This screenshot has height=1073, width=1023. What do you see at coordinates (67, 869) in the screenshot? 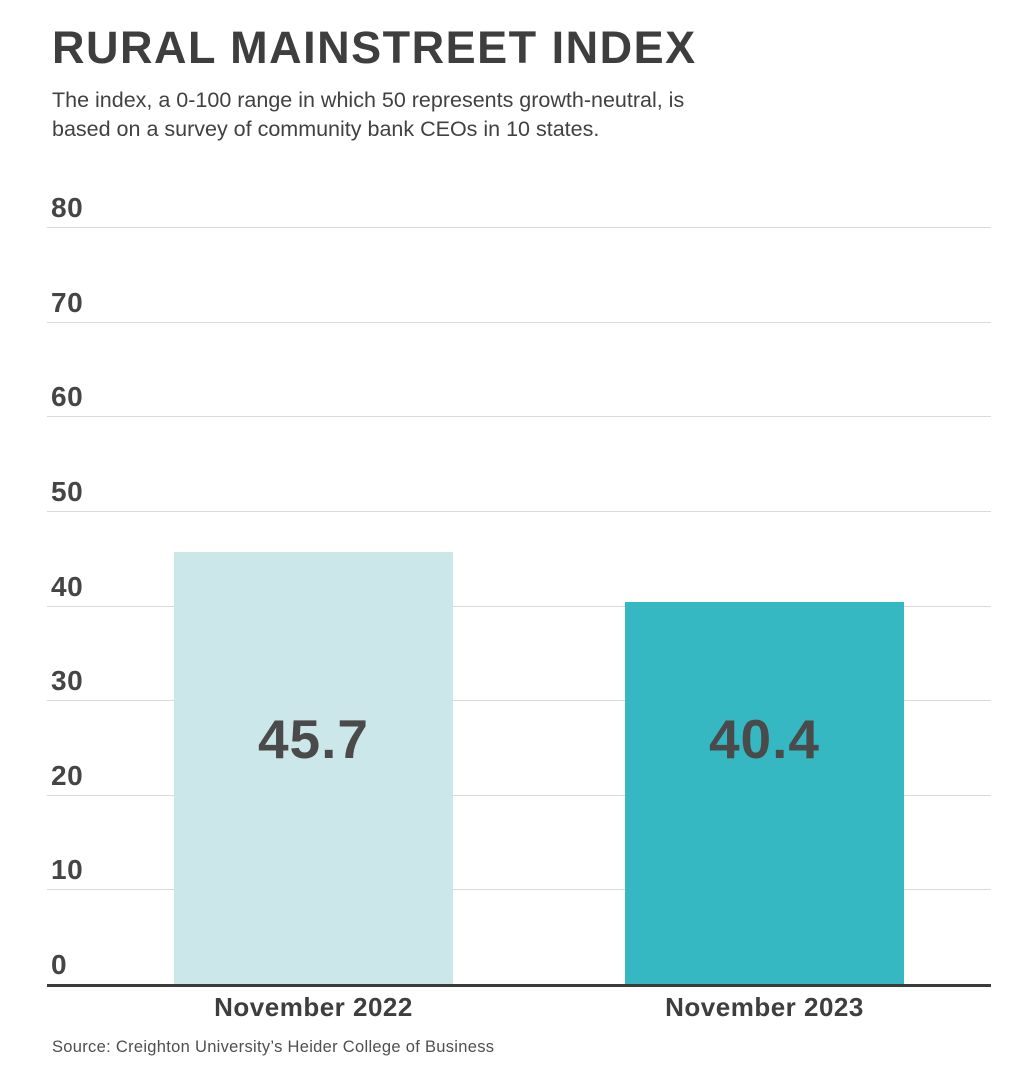
I see `y-tick-label-10: 10` at bounding box center [67, 869].